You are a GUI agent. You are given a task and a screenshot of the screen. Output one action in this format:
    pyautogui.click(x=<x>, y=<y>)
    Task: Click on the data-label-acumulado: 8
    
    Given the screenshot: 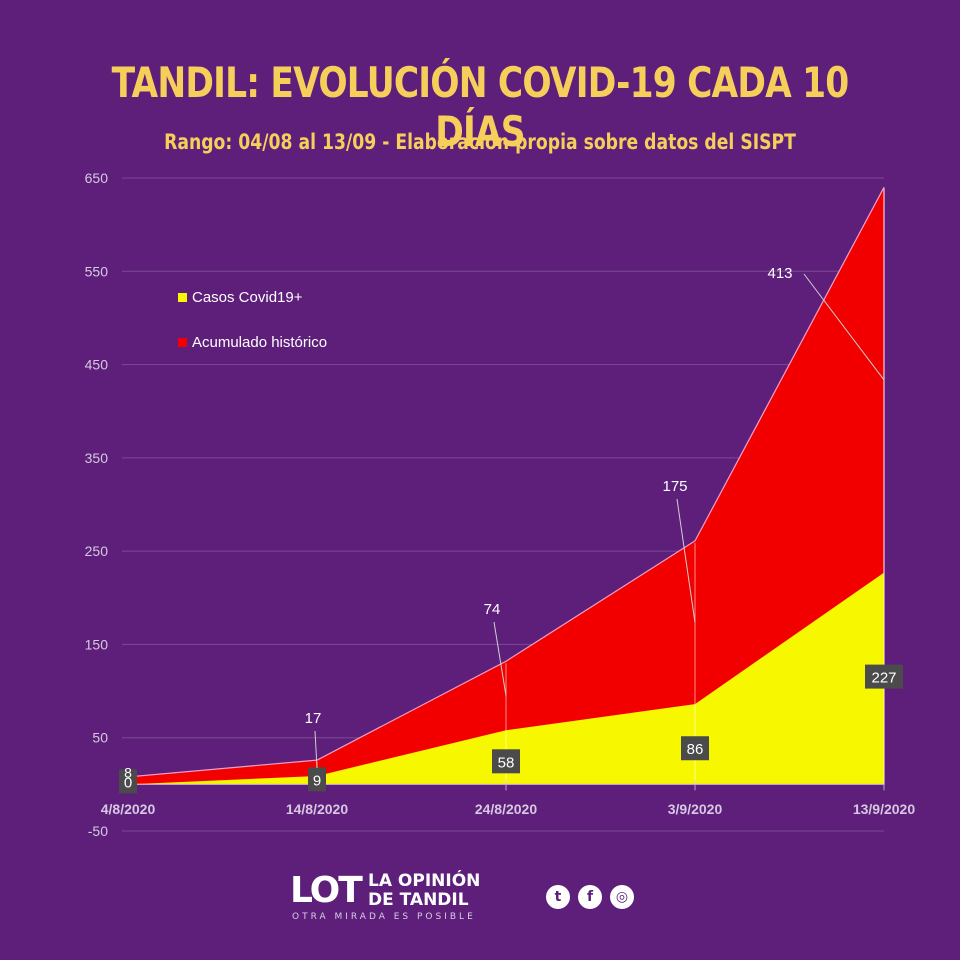 What is the action you would take?
    pyautogui.click(x=128, y=772)
    